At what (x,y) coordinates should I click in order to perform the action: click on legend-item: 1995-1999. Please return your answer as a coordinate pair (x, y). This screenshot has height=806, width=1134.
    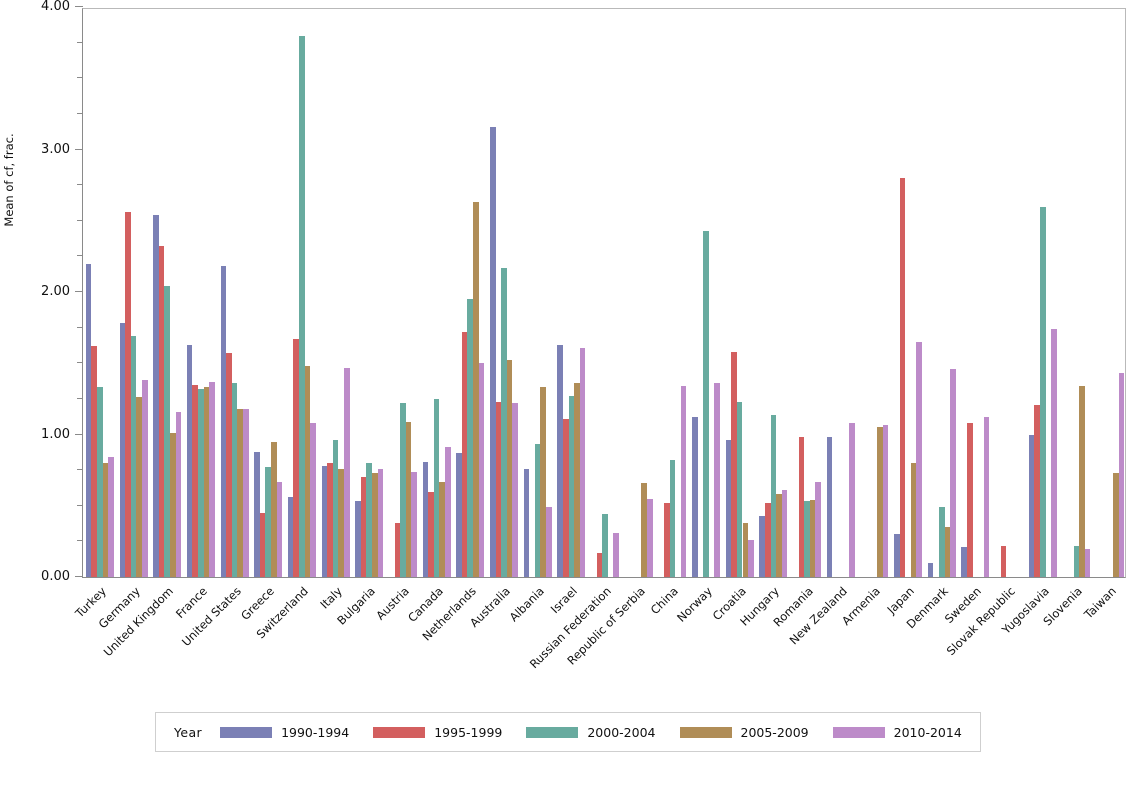
    Looking at the image, I should click on (437, 732).